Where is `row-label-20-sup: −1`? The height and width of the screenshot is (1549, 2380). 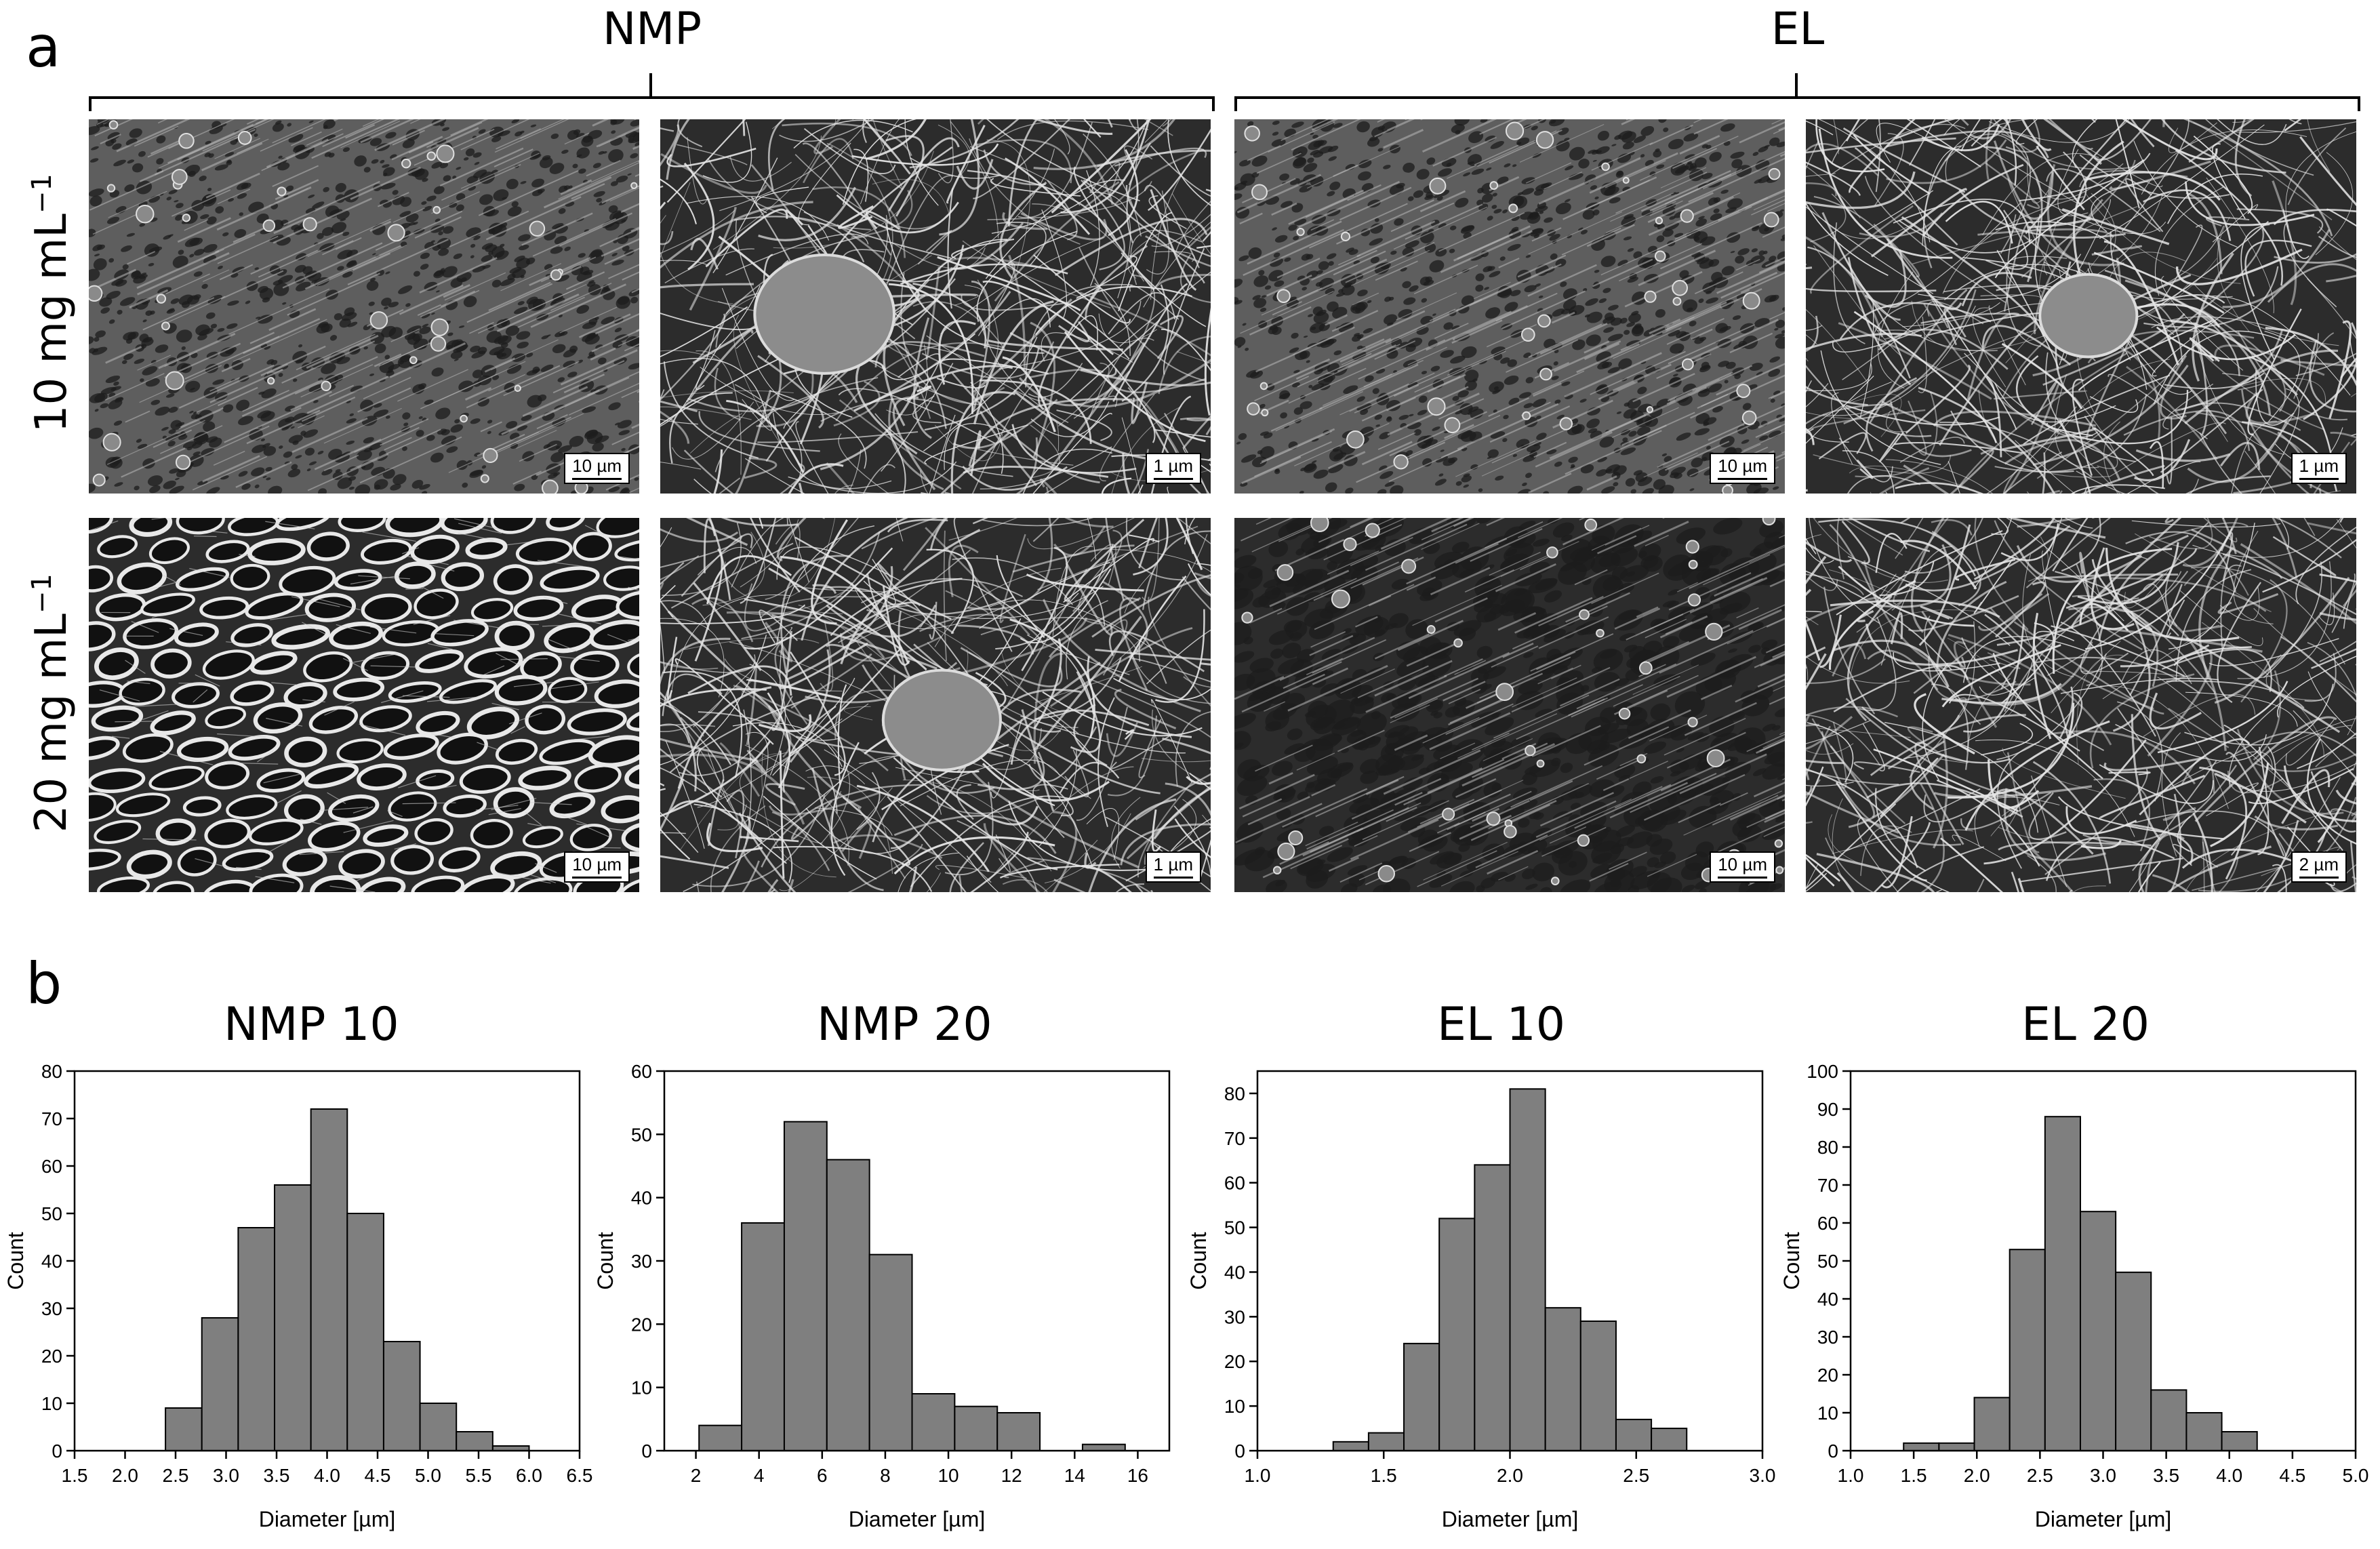
row-label-20-sup: −1 is located at coordinates (42, 593).